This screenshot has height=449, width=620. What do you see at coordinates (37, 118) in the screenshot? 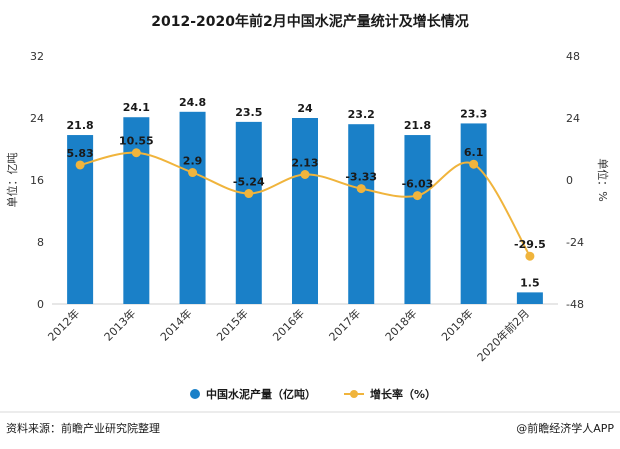
I see `left-axis-tick: 24` at bounding box center [37, 118].